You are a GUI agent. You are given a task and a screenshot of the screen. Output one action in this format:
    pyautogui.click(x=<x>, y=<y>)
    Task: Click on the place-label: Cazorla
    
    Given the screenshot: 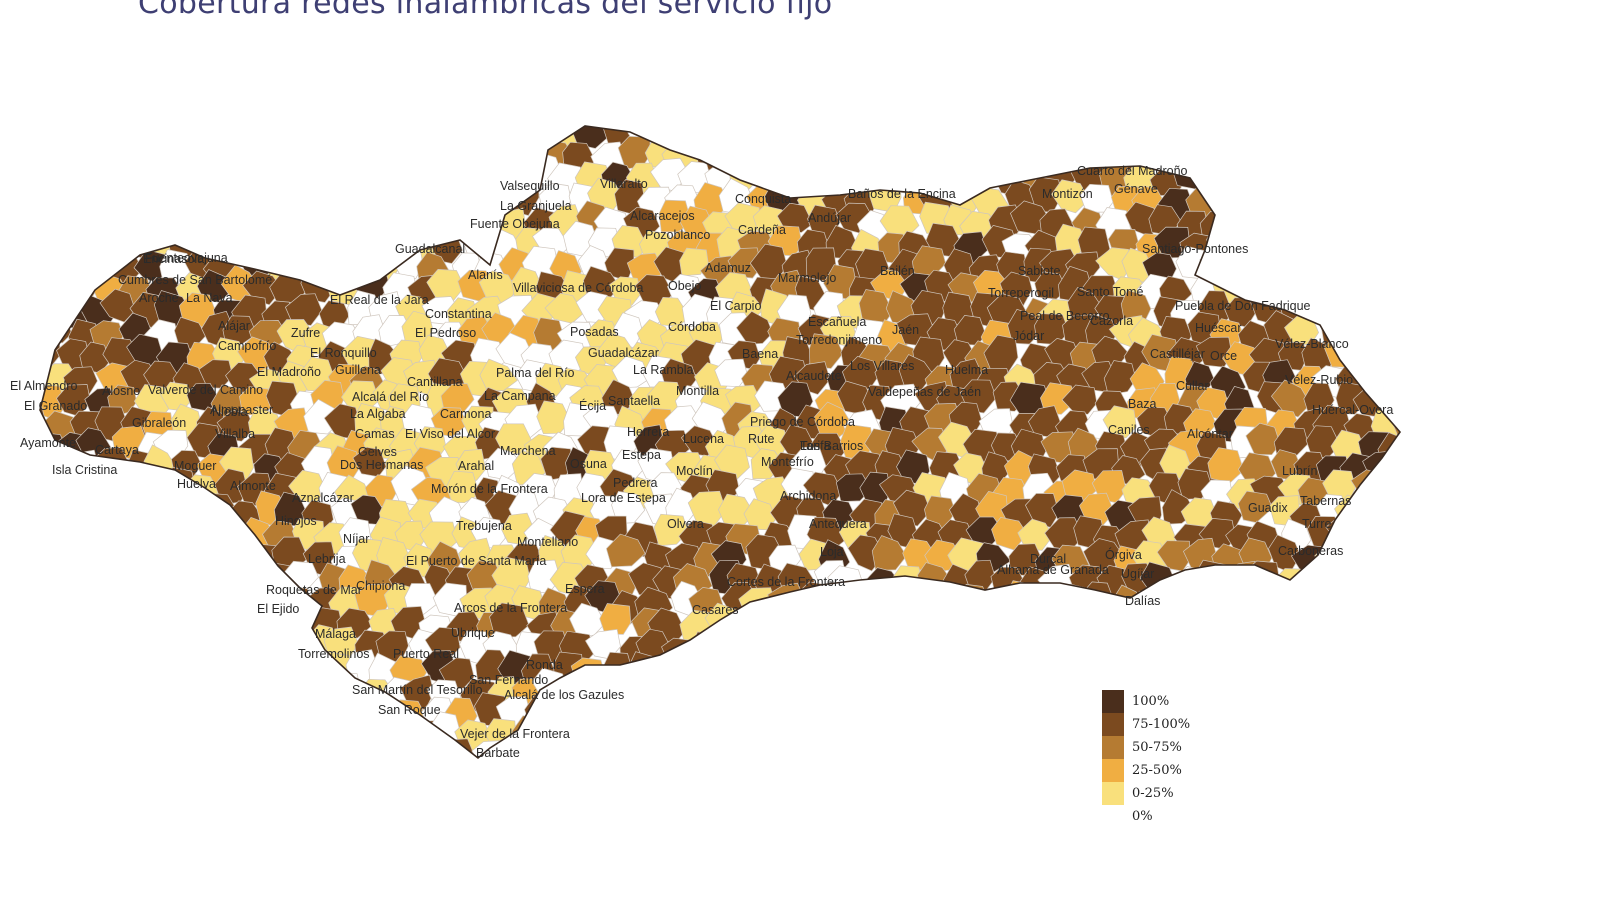 What is the action you would take?
    pyautogui.click(x=1111, y=321)
    